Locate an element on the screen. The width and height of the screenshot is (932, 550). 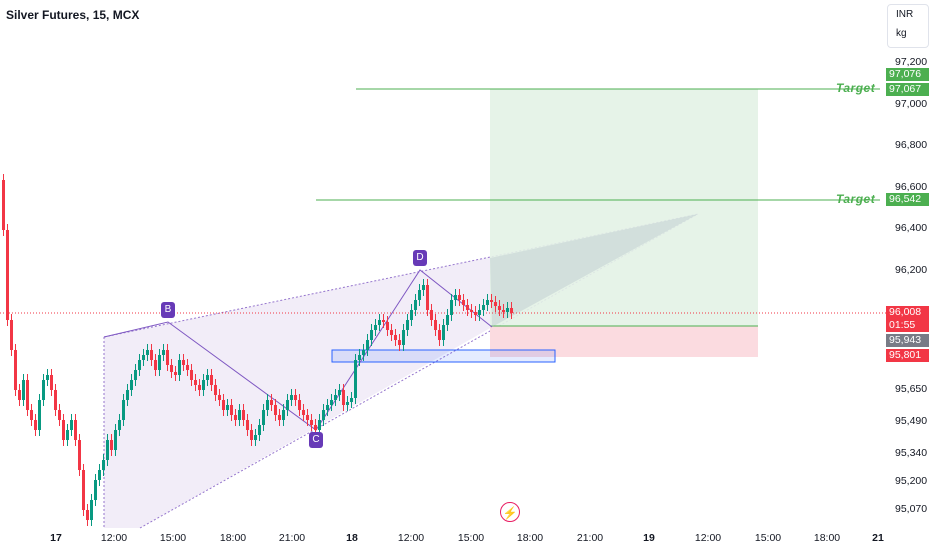
price-tick: 95,070 is located at coordinates (911, 509).